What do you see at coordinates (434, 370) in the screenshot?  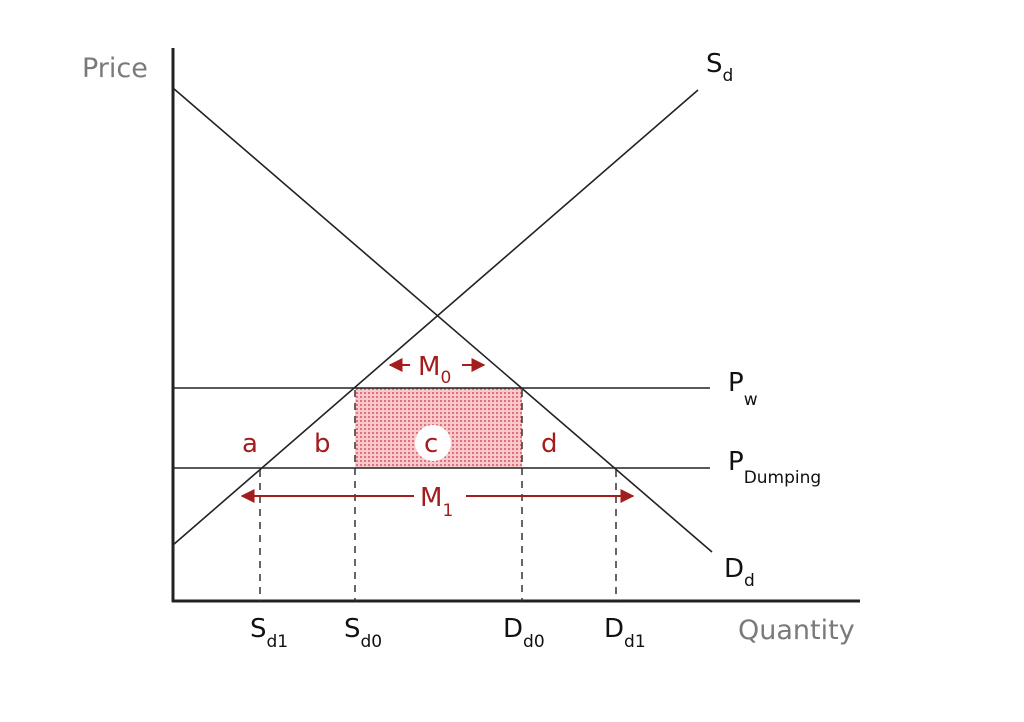 I see `m0-label: M0` at bounding box center [434, 370].